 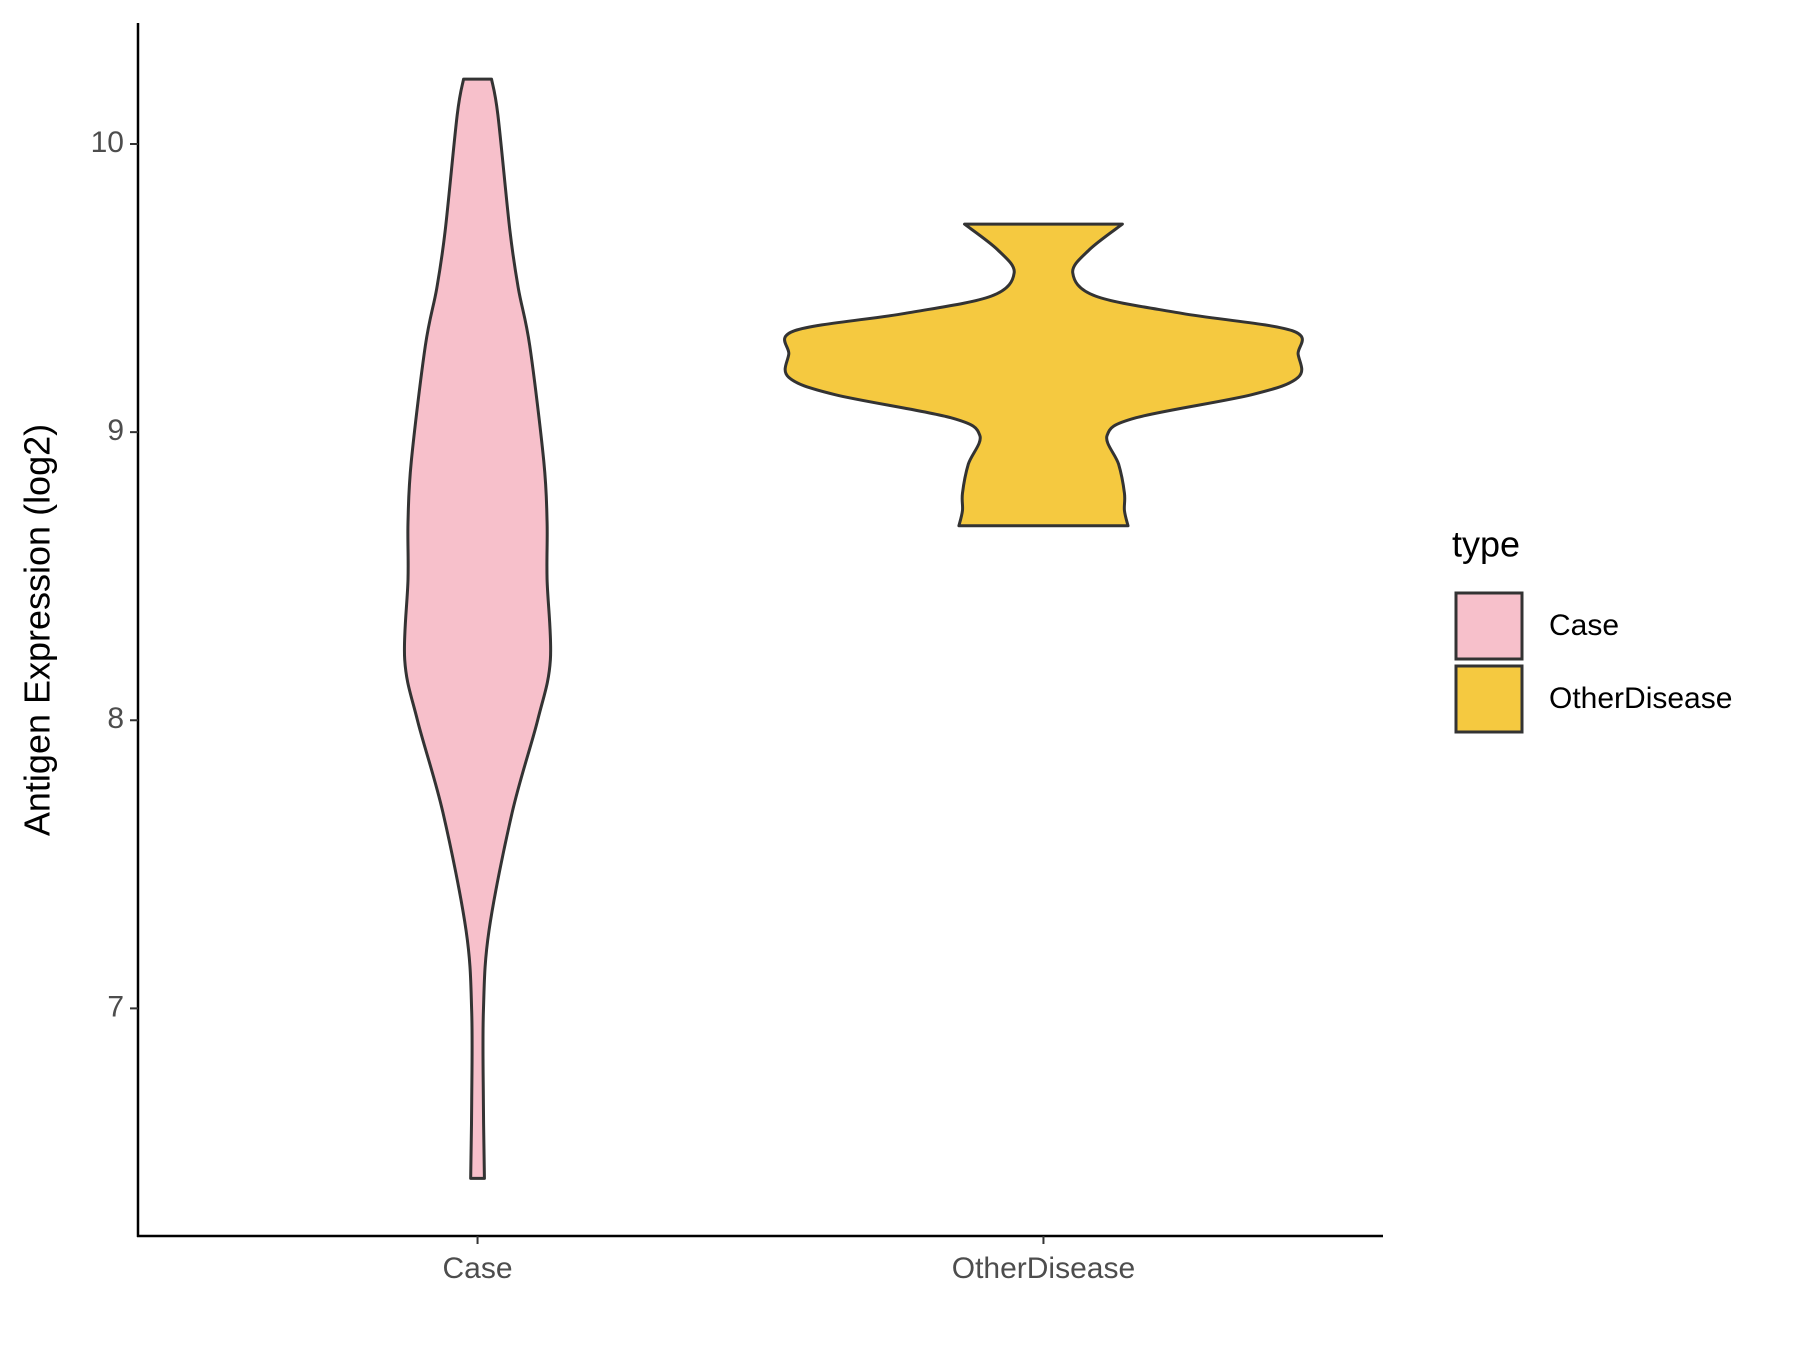 What do you see at coordinates (115, 430) in the screenshot?
I see `y-tick-label: 9` at bounding box center [115, 430].